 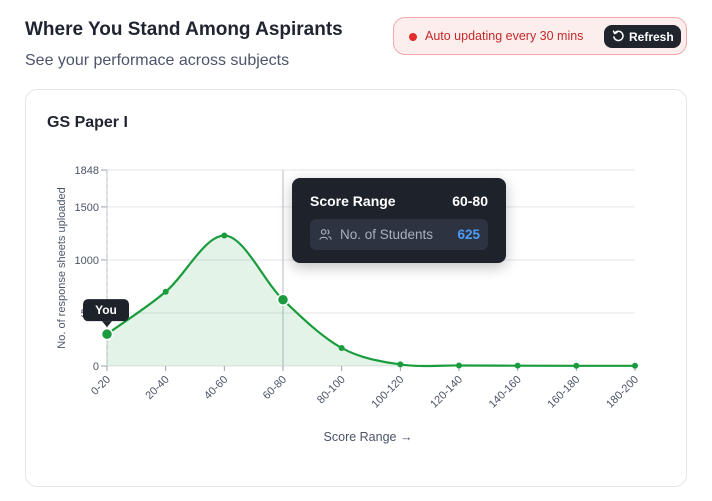 I want to click on page-title: Where You Stand Among Aspirants, so click(x=184, y=29).